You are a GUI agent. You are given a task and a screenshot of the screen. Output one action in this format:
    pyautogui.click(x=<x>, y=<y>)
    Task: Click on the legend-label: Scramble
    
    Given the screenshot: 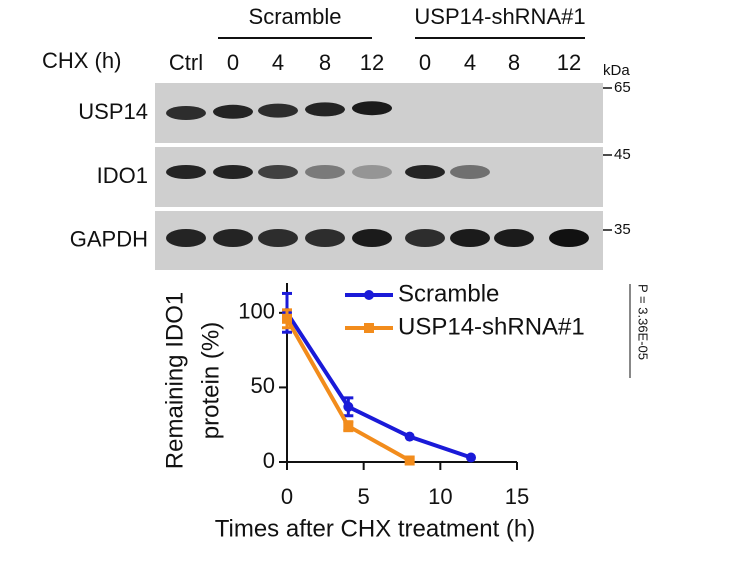 What is the action you would take?
    pyautogui.click(x=448, y=293)
    